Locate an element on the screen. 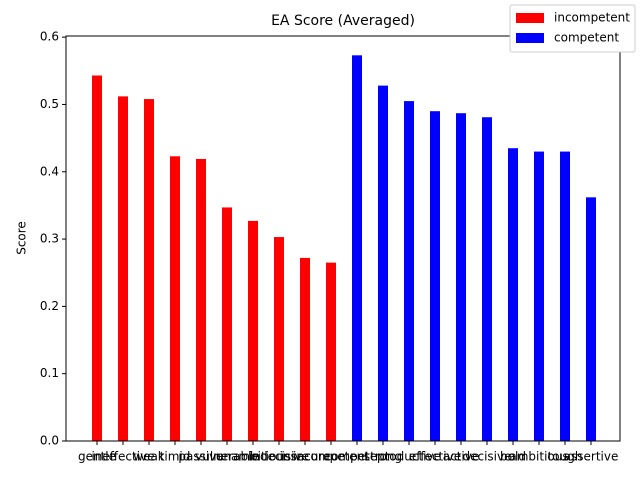 The image size is (640, 480). x-tick-label: productive is located at coordinates (409, 457).